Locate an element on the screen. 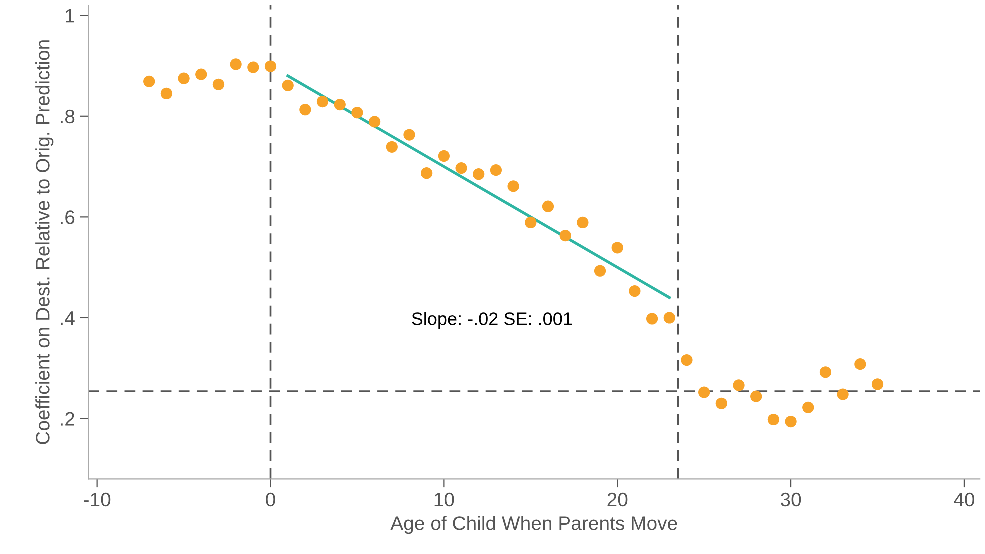 This screenshot has height=554, width=985. x-tick-label: 40 is located at coordinates (964, 499).